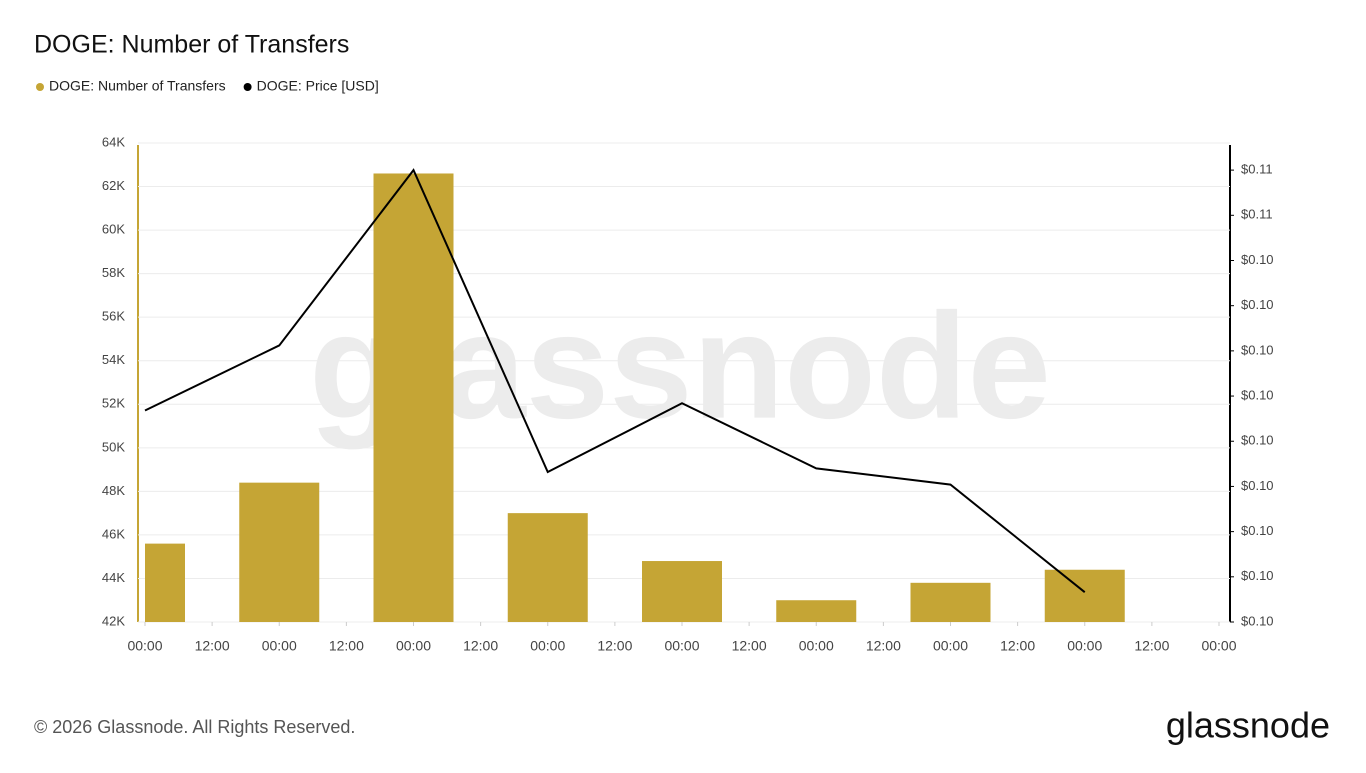 This screenshot has height=773, width=1366. Describe the element at coordinates (113, 272) in the screenshot. I see `y-tick-label: 58K` at that location.